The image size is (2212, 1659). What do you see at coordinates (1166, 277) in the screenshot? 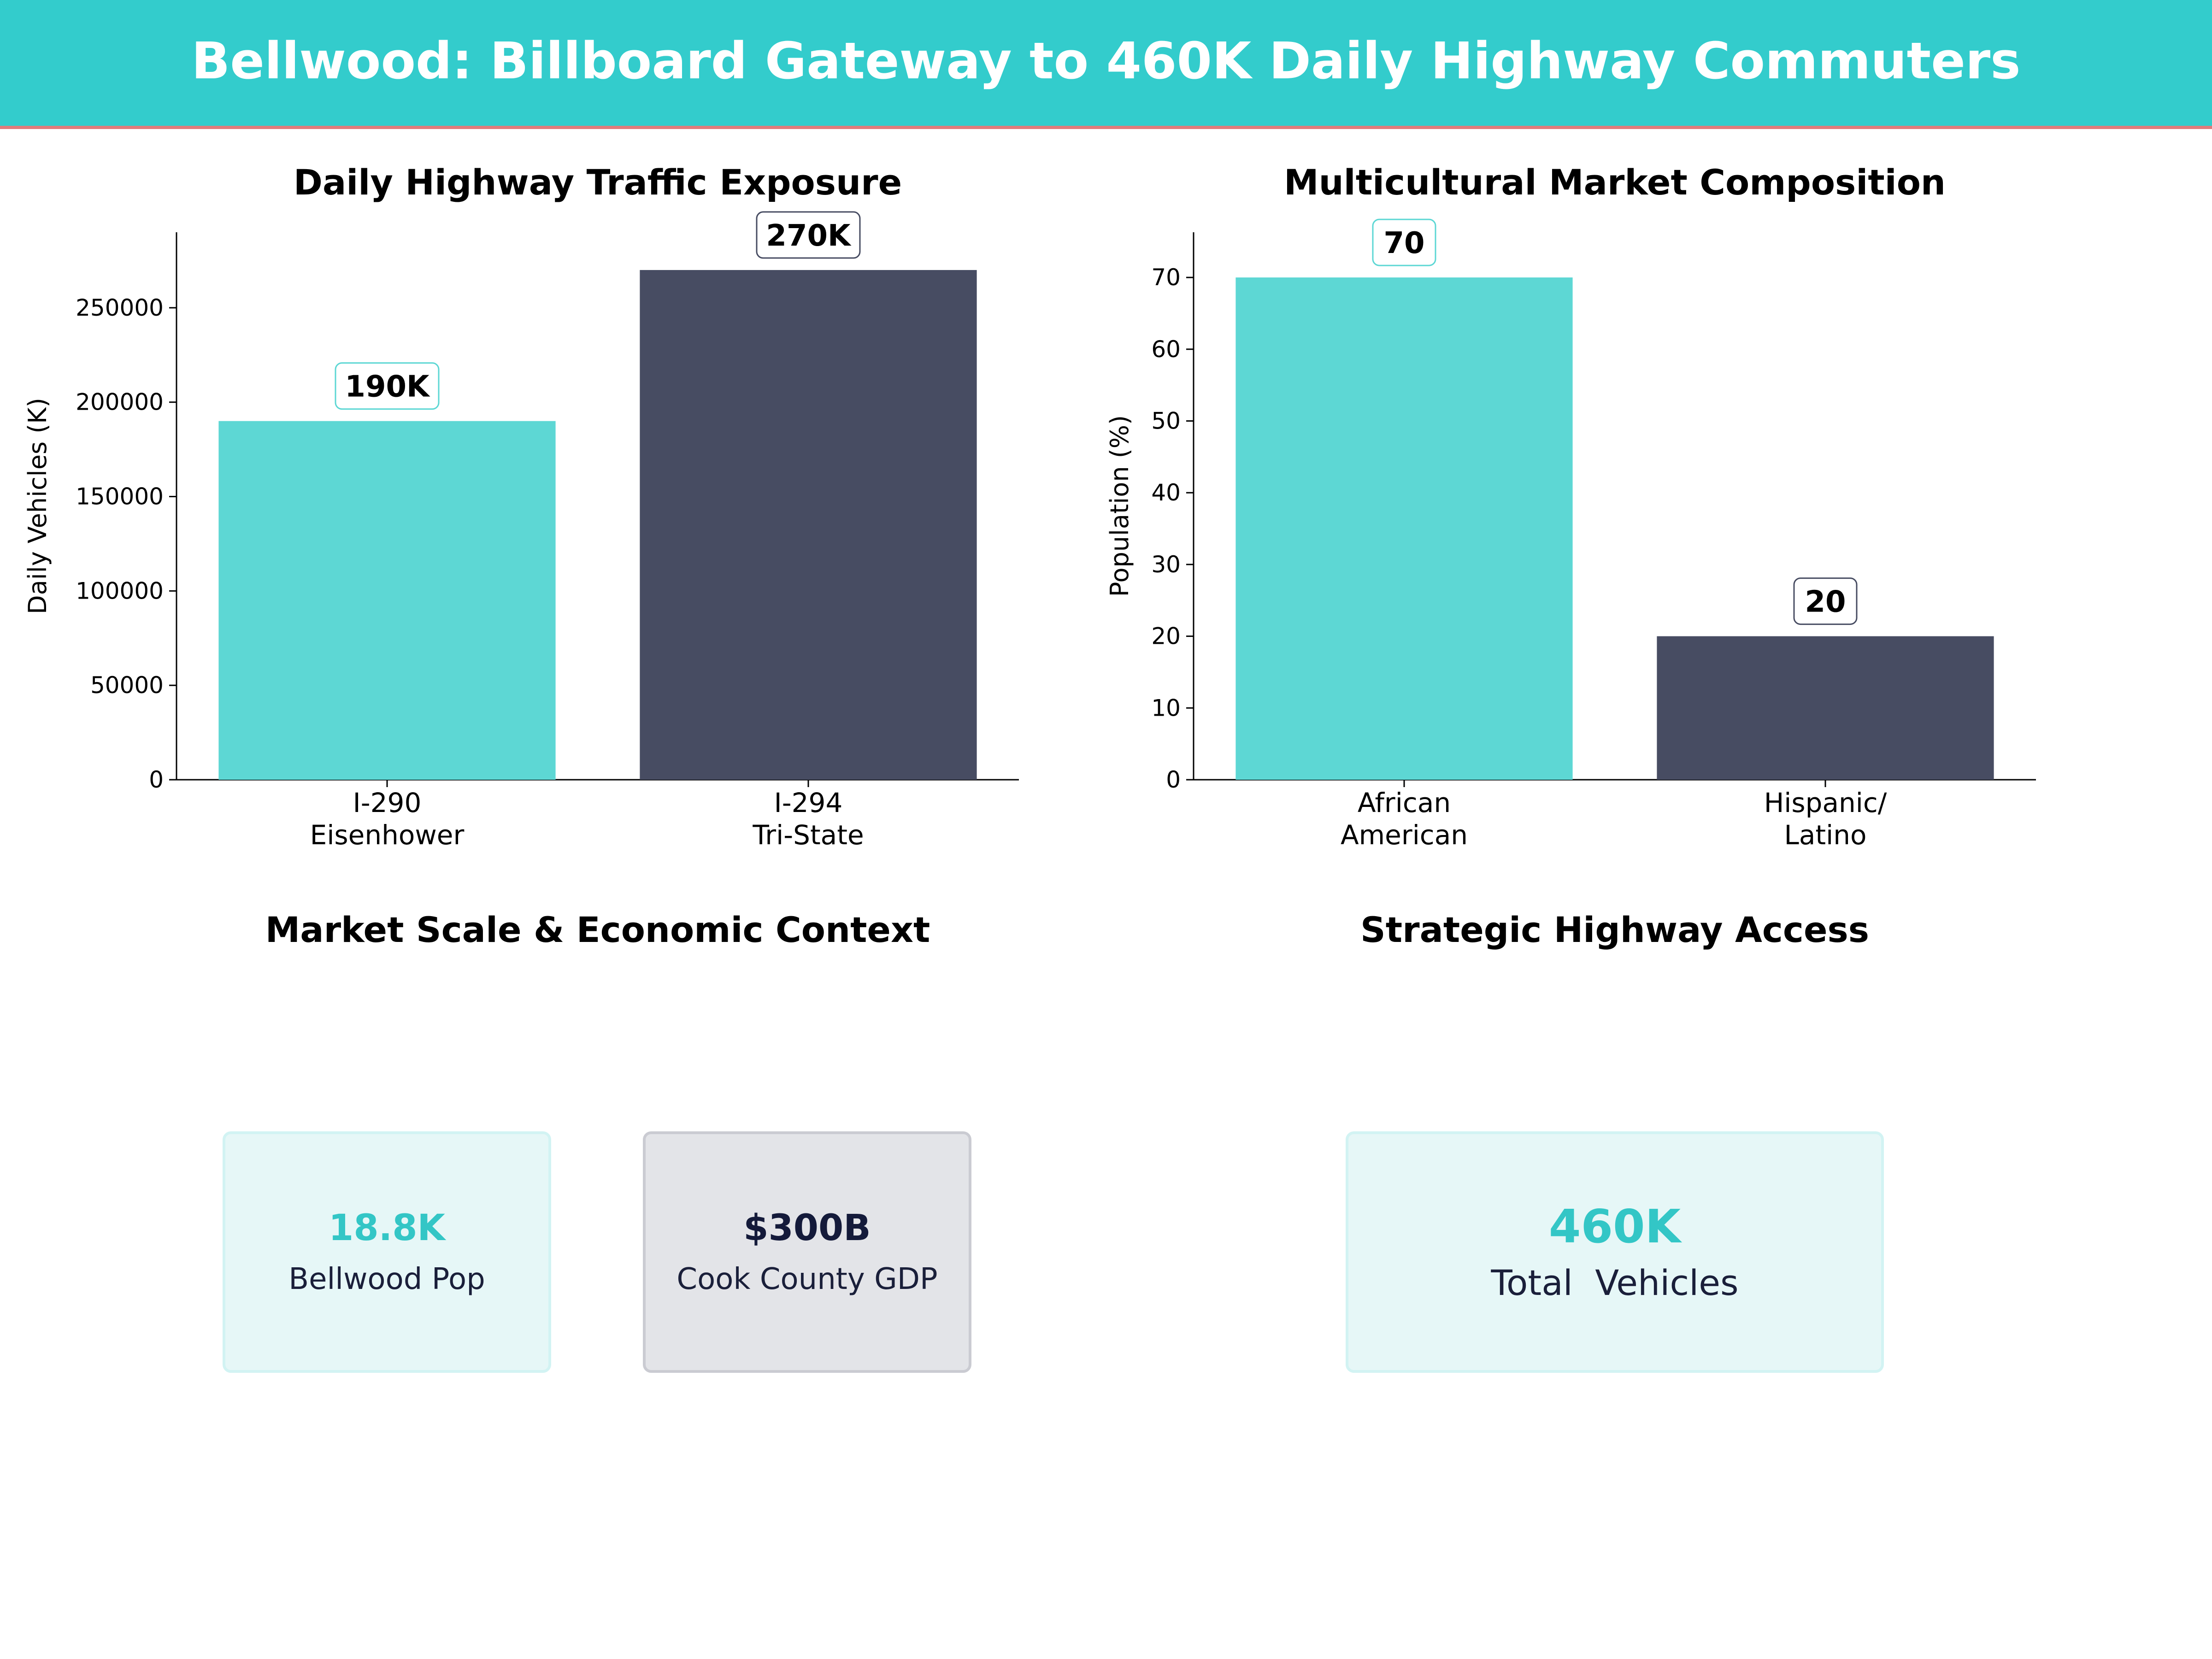
I see `y-tick-label: 70` at bounding box center [1166, 277].